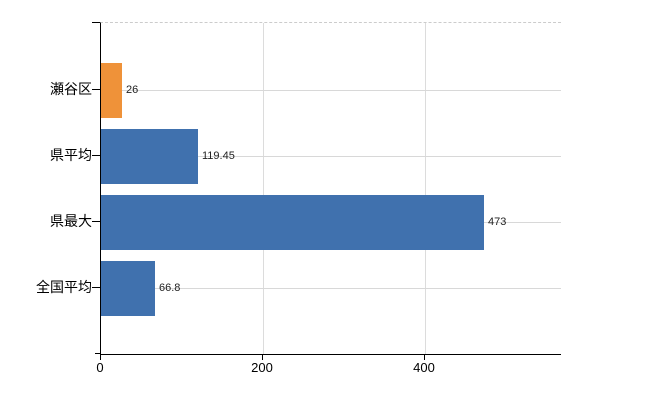 The width and height of the screenshot is (650, 400). Describe the element at coordinates (71, 155) in the screenshot. I see `category-label: 県平均` at that location.